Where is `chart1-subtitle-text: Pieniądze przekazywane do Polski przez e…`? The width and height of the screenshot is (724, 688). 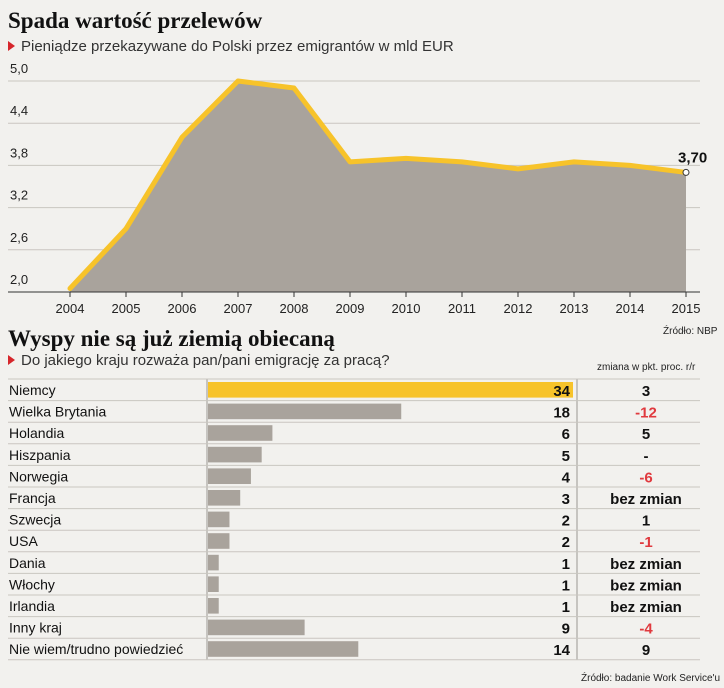 chart1-subtitle-text: Pieniądze przekazywane do Polski przez e… is located at coordinates (237, 46).